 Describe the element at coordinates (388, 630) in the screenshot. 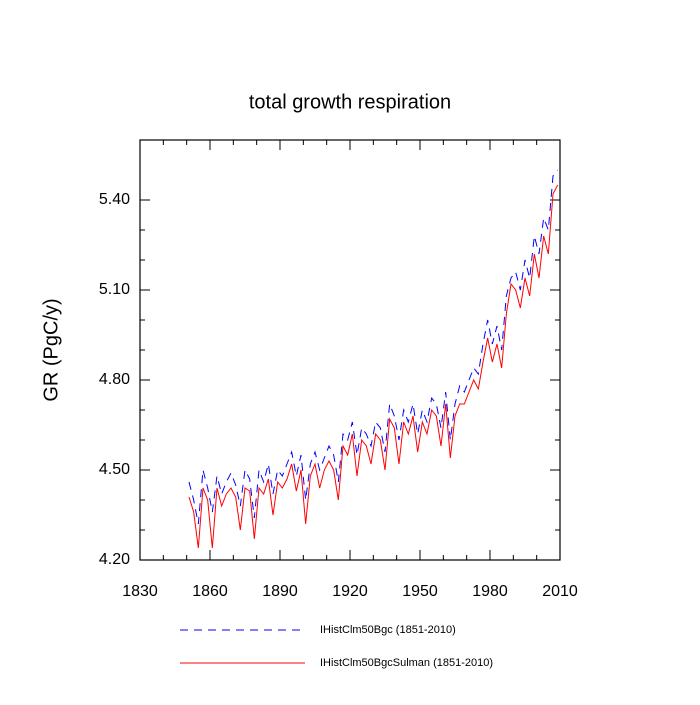

I see `legend-label: IHistClm50Bgc (1851-2010)` at that location.